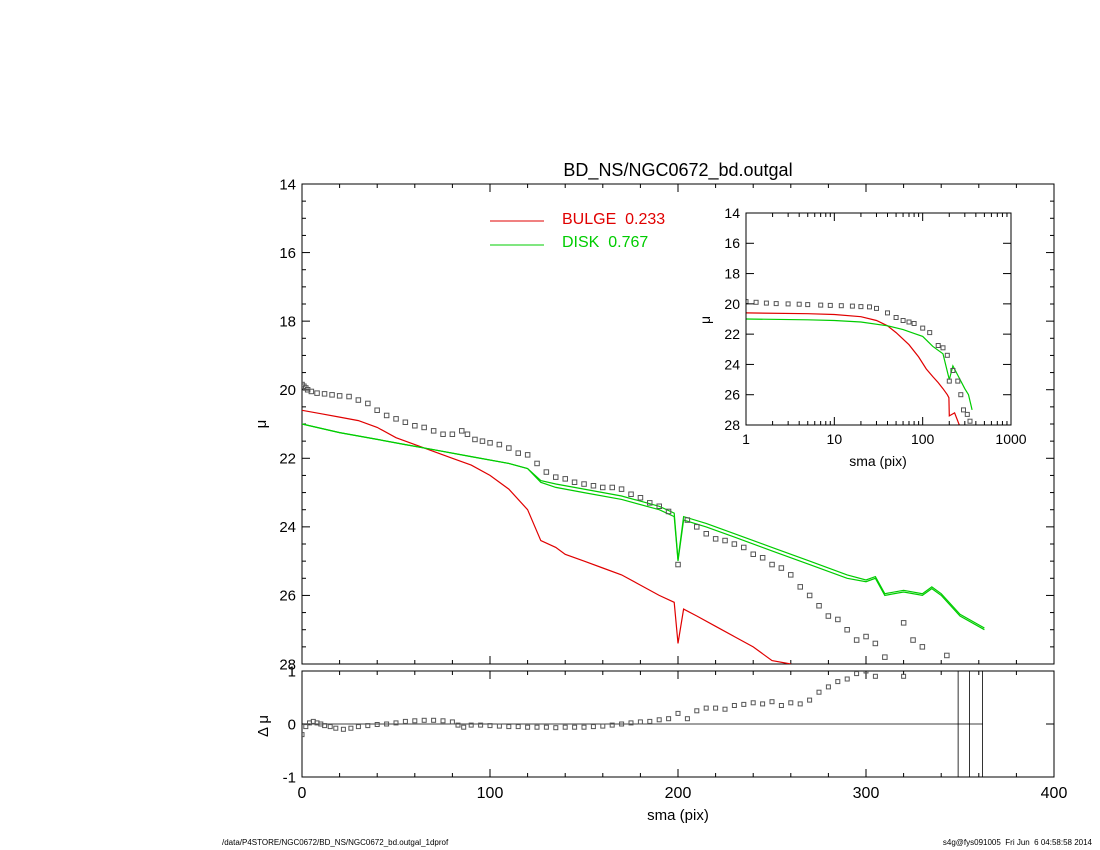 Image resolution: width=1100 pixels, height=850 pixels. What do you see at coordinates (287, 184) in the screenshot?
I see `y-tick-label: 14` at bounding box center [287, 184].